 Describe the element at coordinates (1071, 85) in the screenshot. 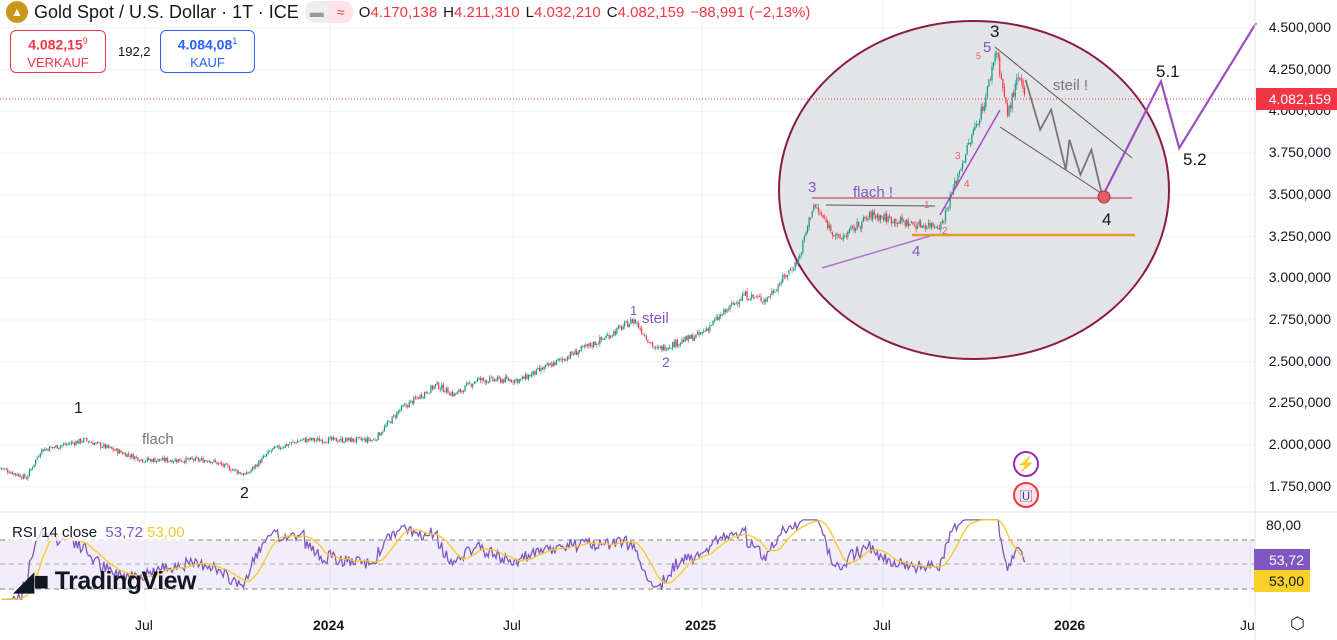

I see `wave-label: steil !` at that location.